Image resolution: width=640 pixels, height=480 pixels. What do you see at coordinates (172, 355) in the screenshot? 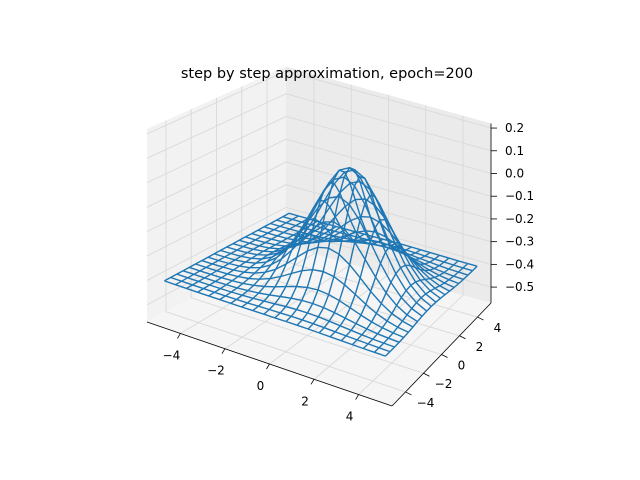
I see `x-tick-label: −4` at bounding box center [172, 355].